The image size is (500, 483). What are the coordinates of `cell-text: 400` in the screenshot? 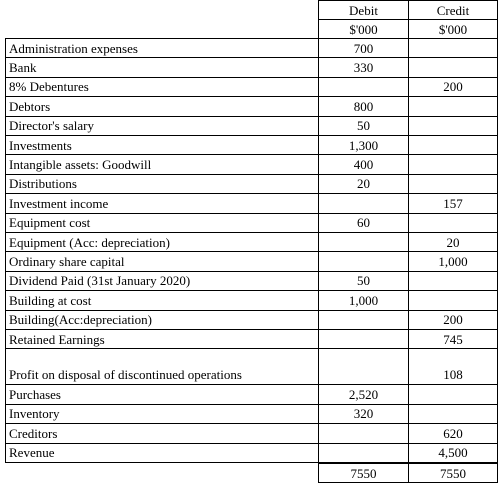 It's located at (363, 165).